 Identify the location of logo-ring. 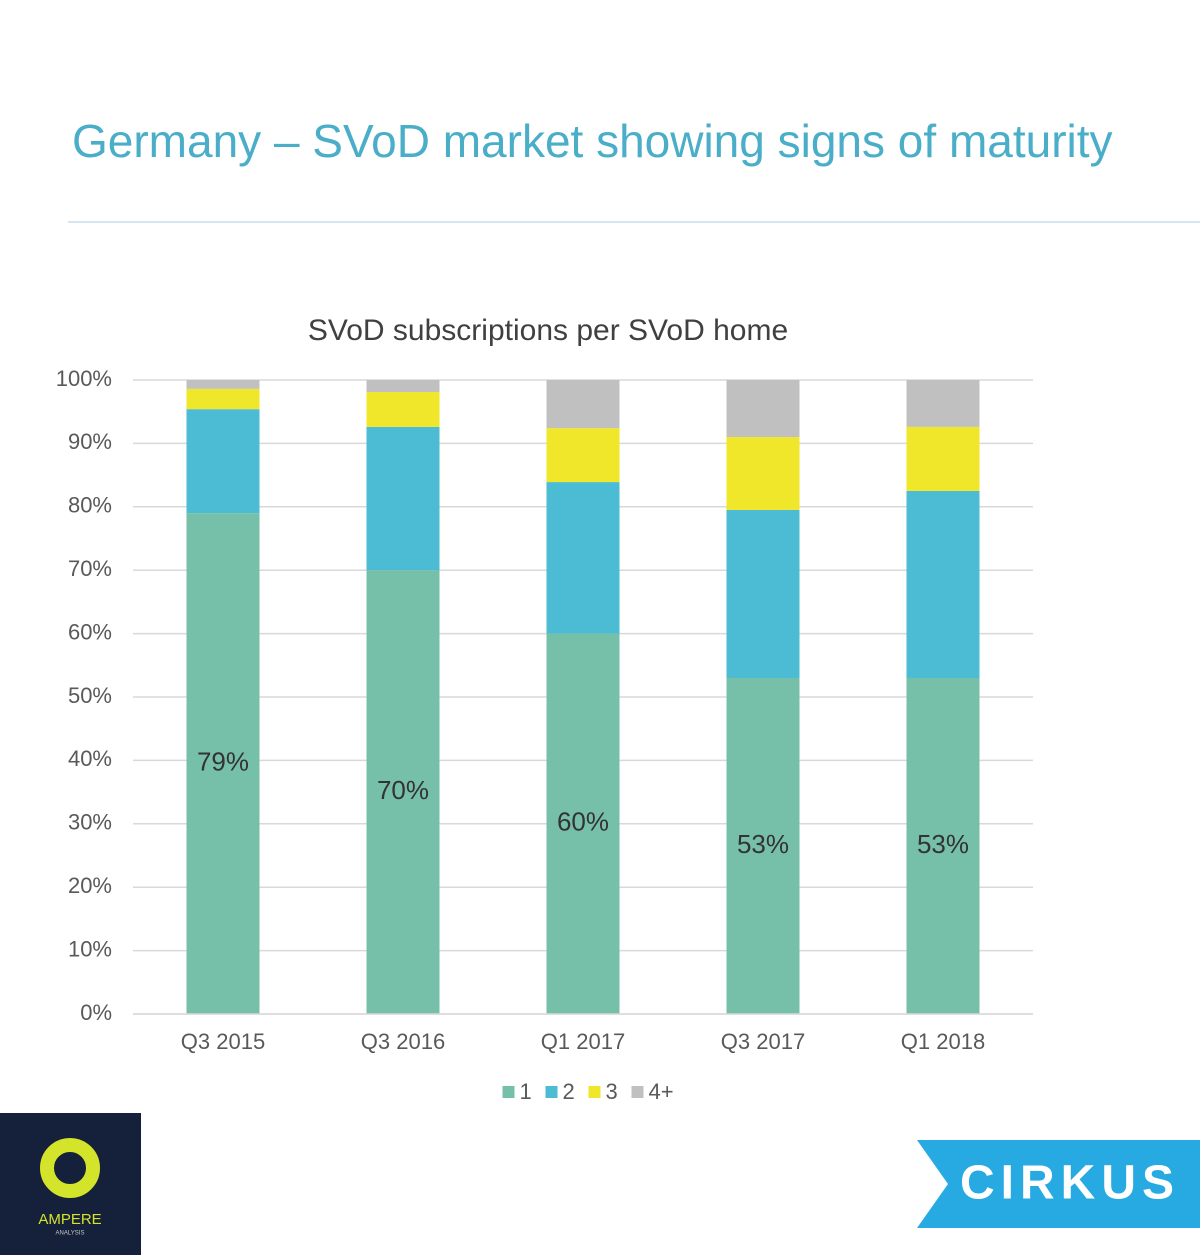
(70, 1168).